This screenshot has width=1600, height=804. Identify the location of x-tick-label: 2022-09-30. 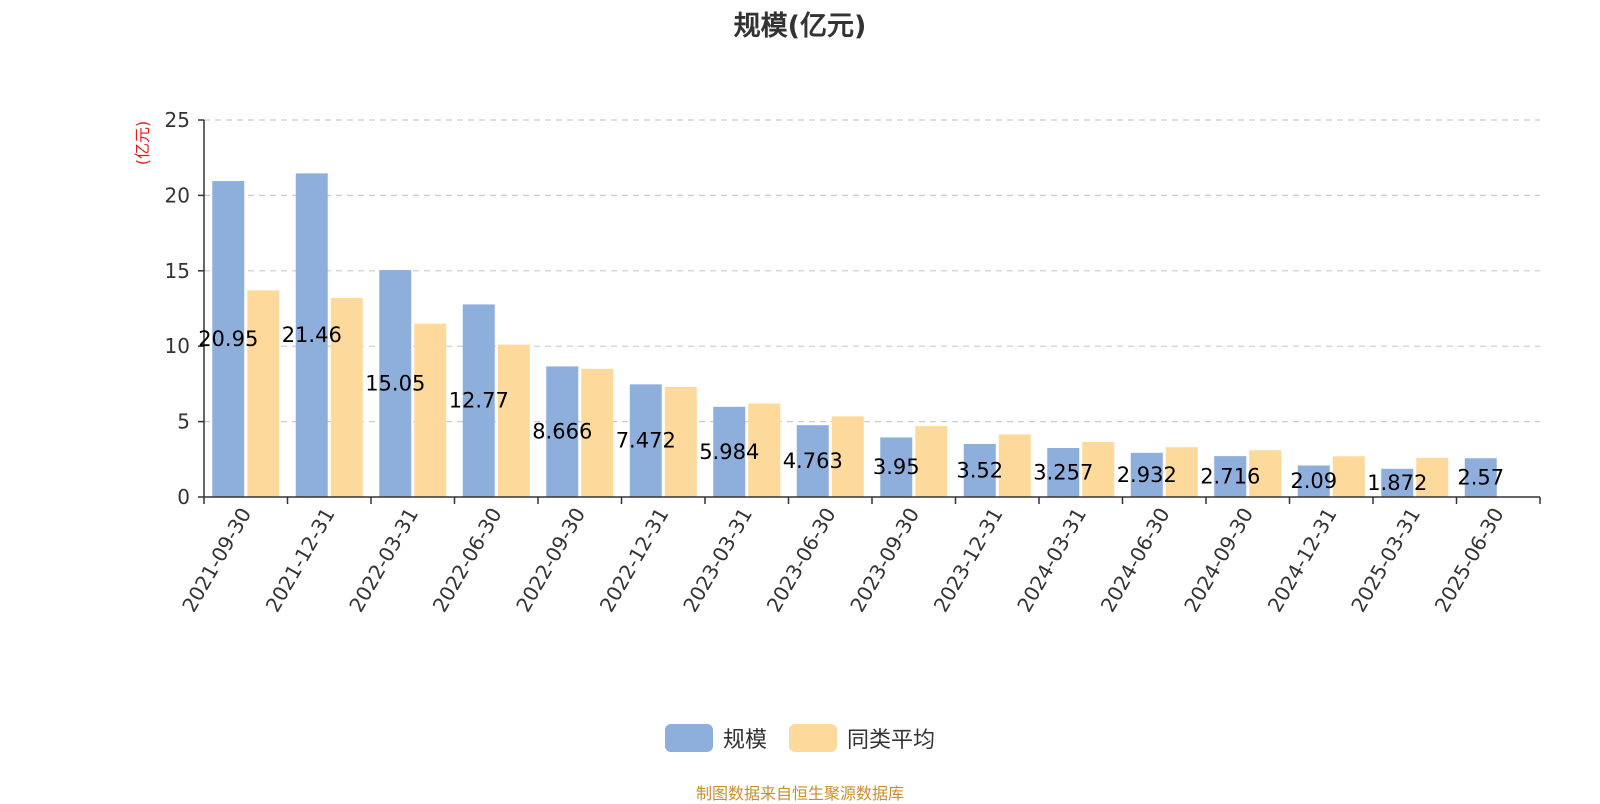
(550, 560).